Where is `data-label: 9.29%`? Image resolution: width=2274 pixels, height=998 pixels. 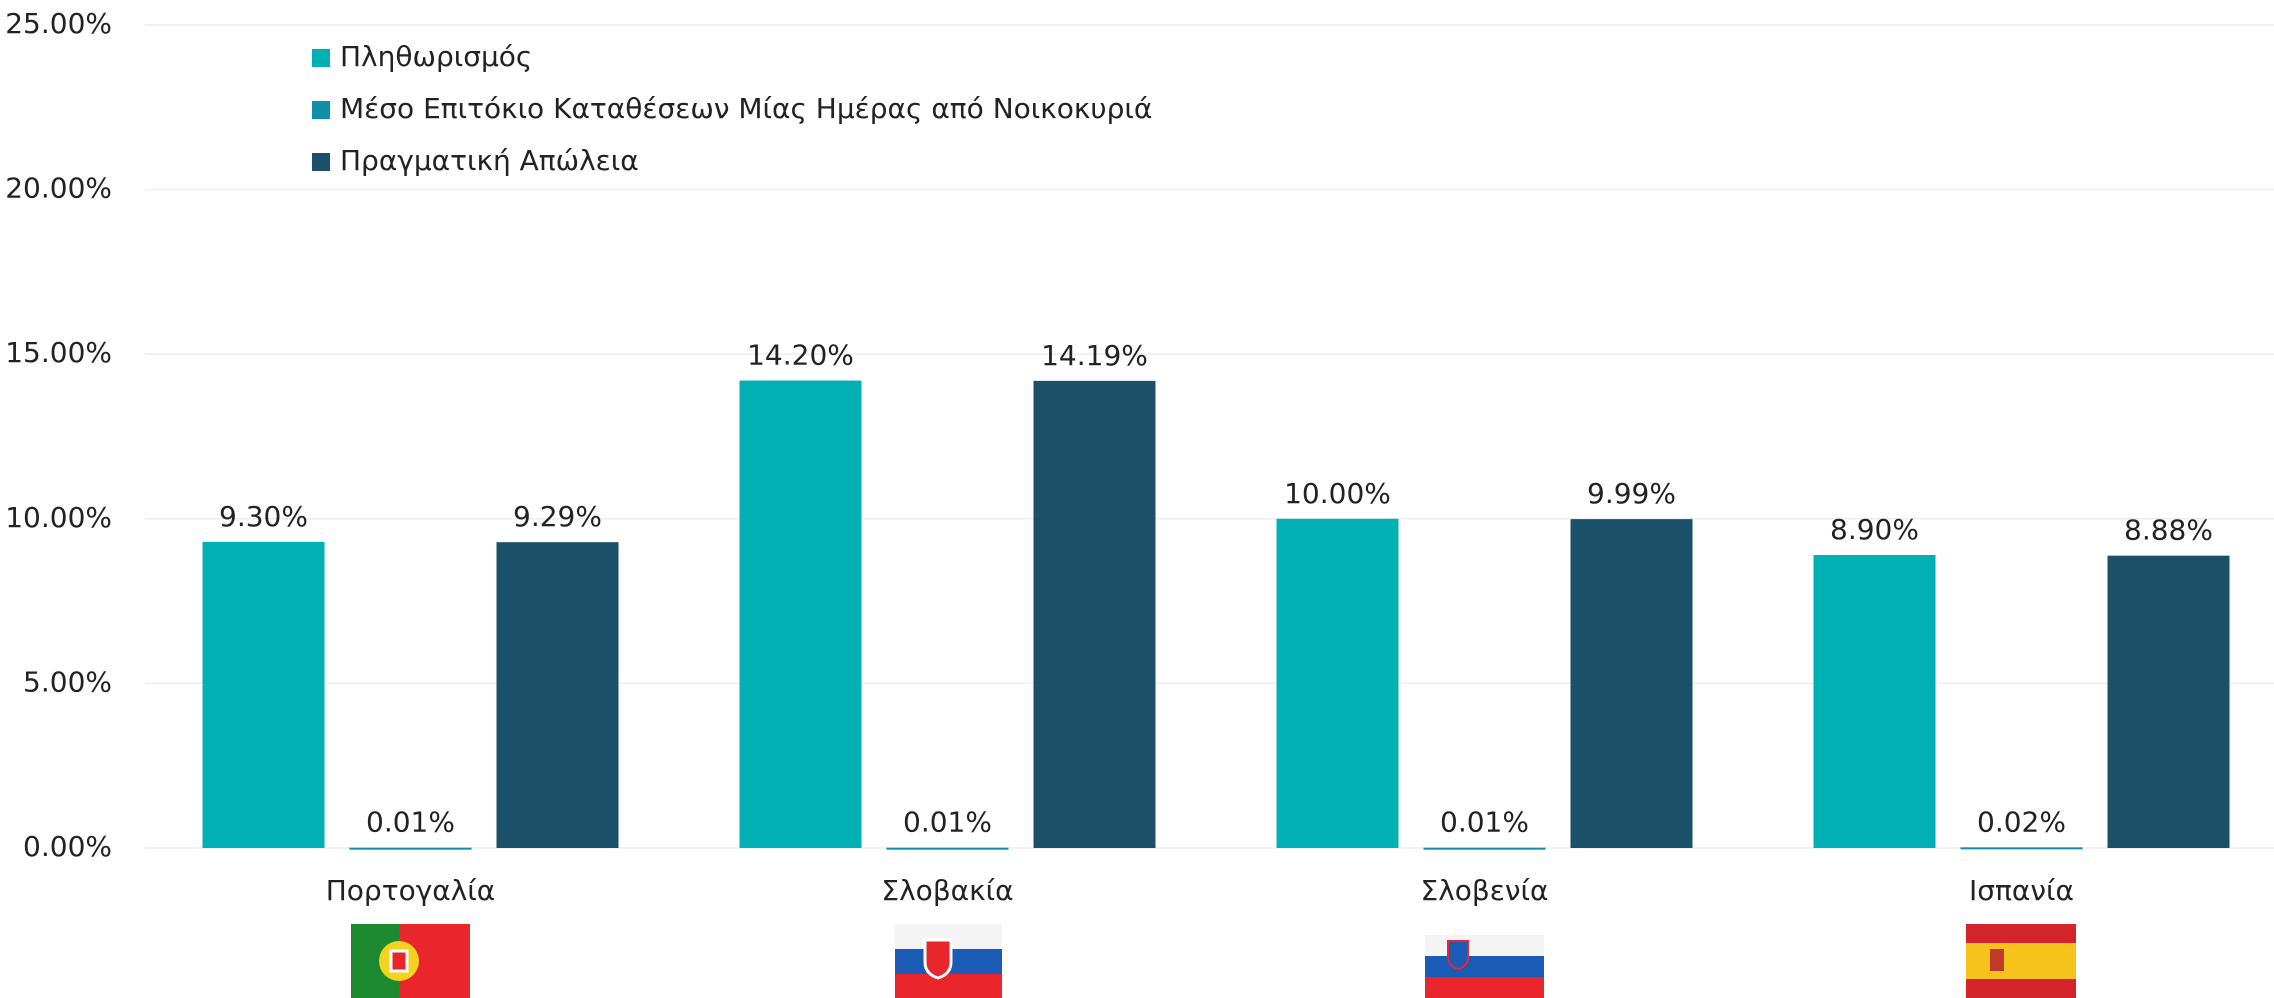 data-label: 9.29% is located at coordinates (557, 516).